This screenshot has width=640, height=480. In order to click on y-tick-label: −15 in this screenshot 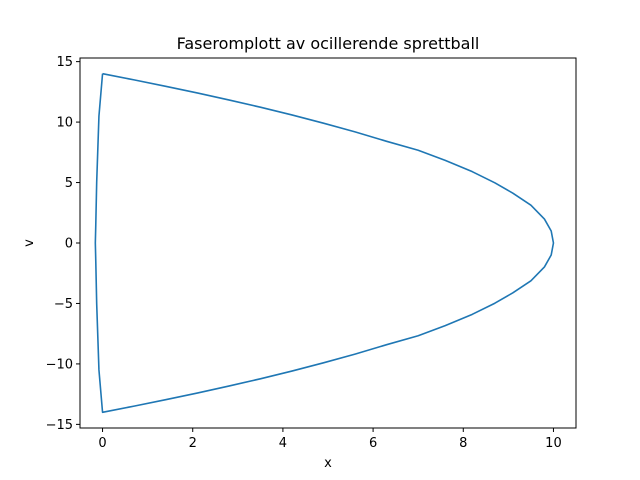, I will do `click(59, 425)`.